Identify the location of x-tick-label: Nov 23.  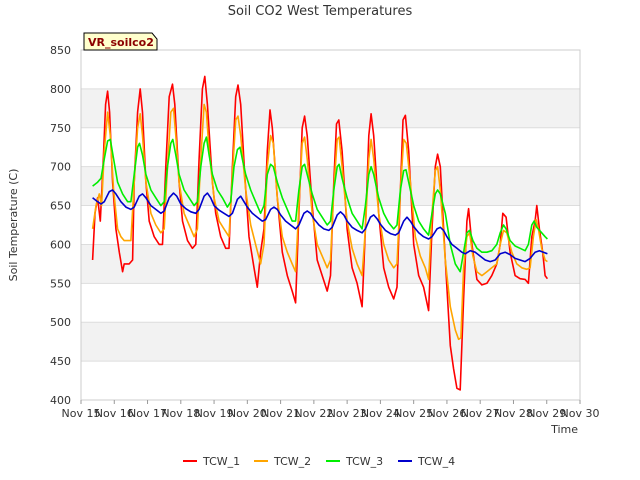
(347, 413).